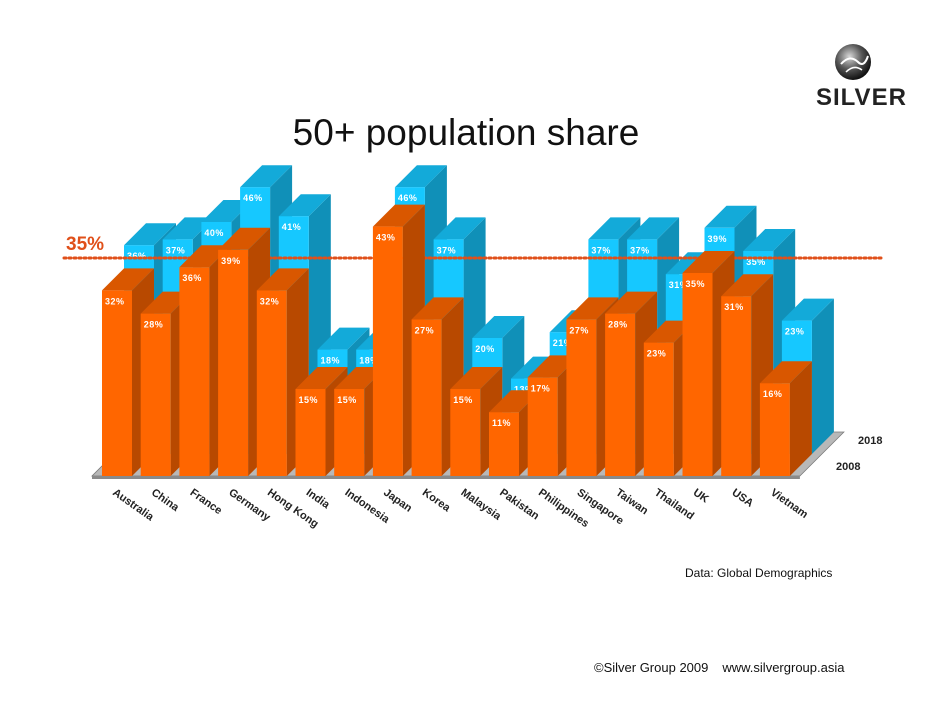 Image resolution: width=942 pixels, height=728 pixels. Describe the element at coordinates (408, 198) in the screenshot. I see `data-label-2018-japan: 46%` at that location.